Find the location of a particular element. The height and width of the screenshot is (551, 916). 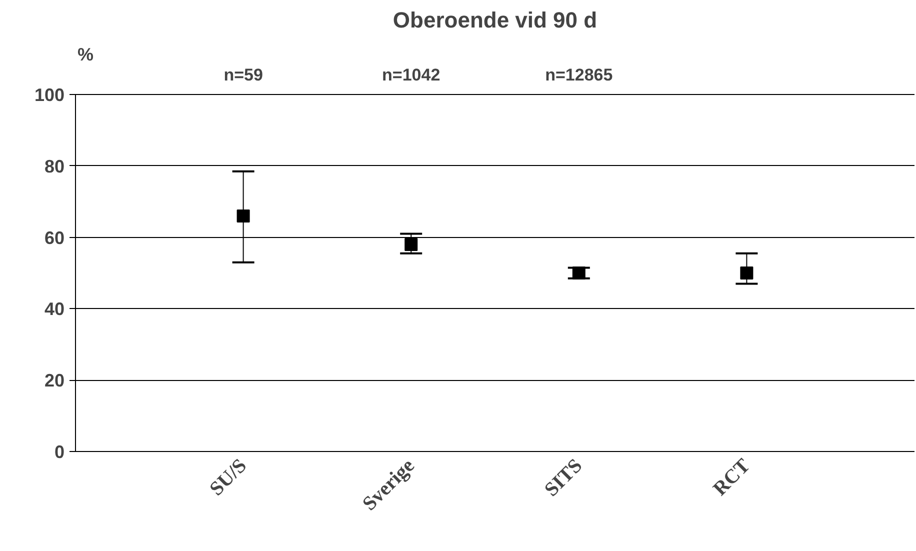

chart-title: Oberoende vid 90 d is located at coordinates (495, 20).